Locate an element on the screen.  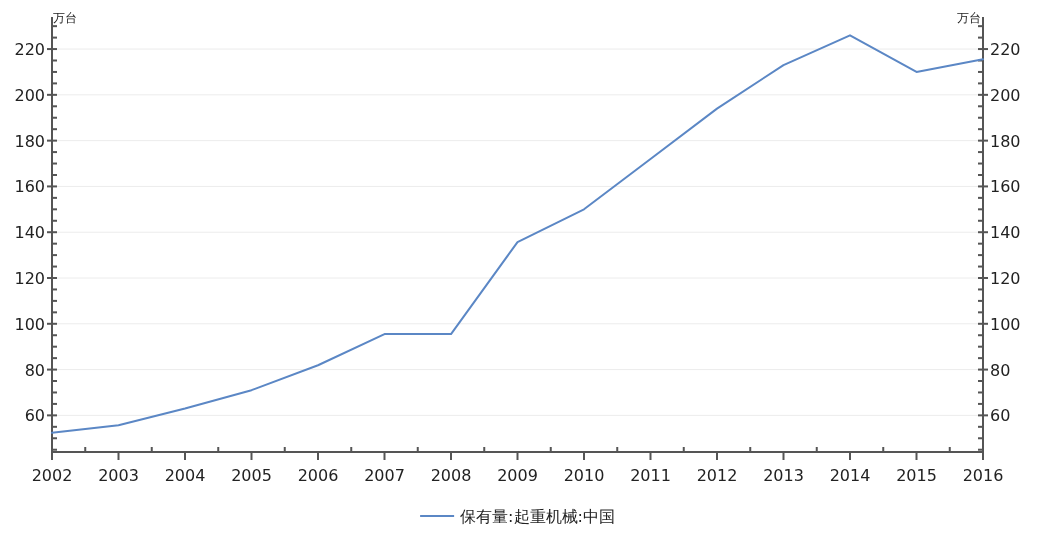
x-tick-label: 2009 is located at coordinates (517, 475).